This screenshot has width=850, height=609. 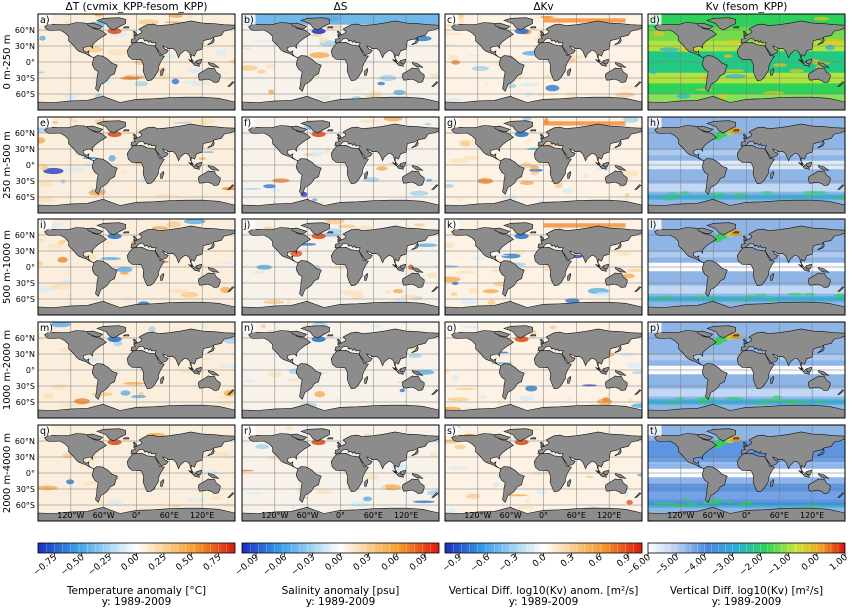 I want to click on map-panel: l), so click(x=746, y=267).